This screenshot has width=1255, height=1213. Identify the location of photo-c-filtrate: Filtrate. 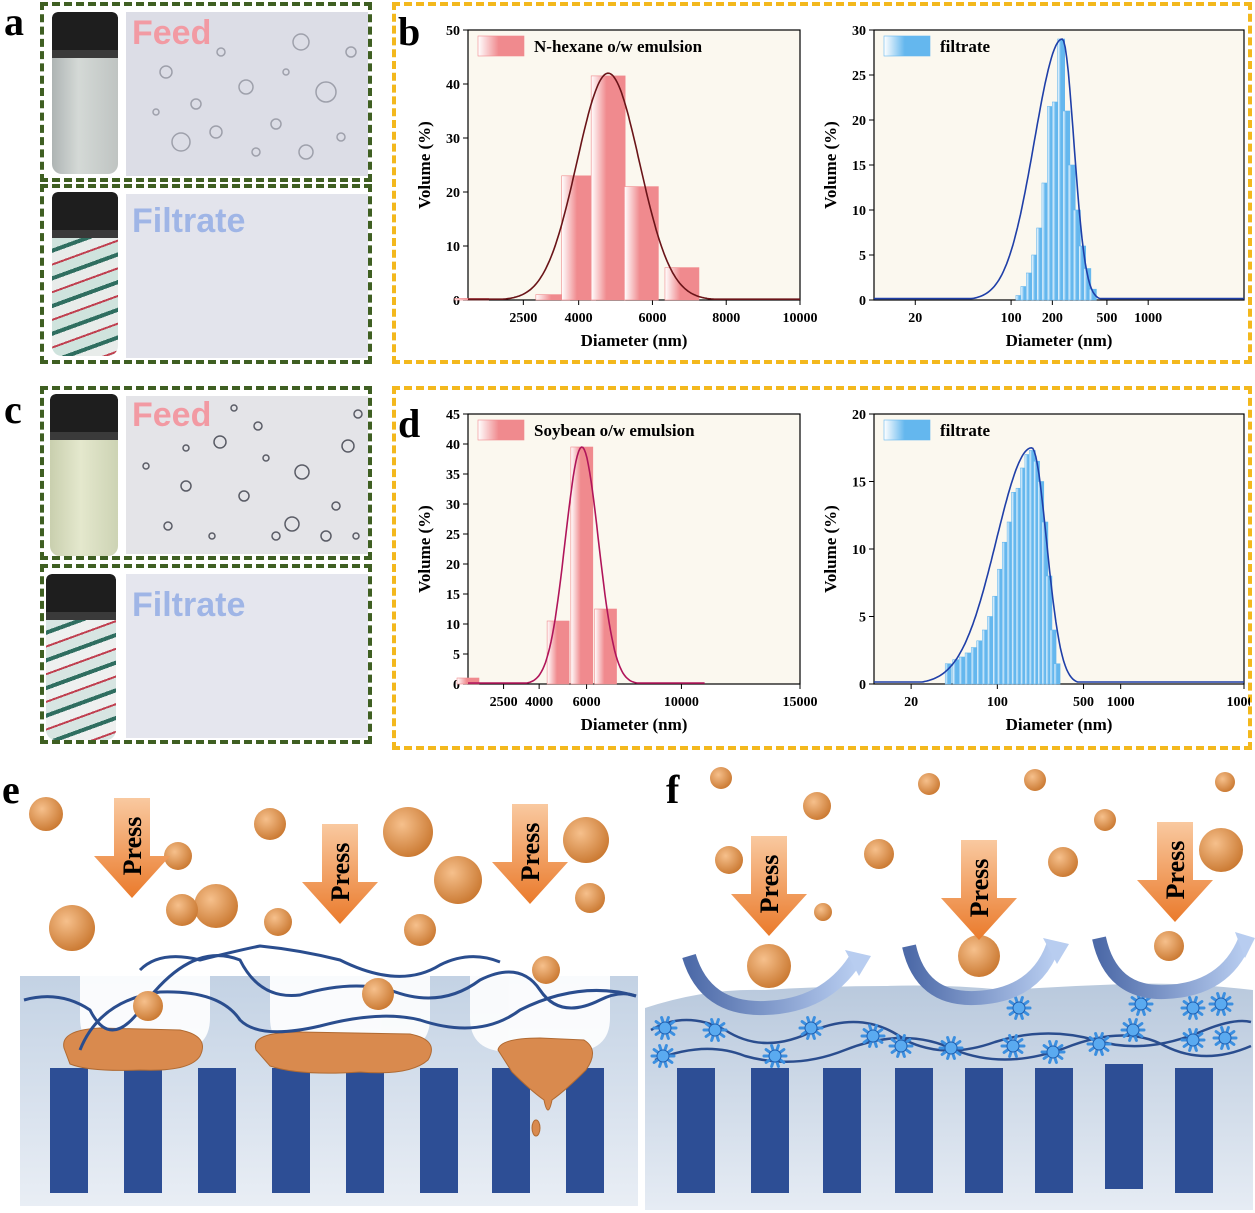
(206, 654).